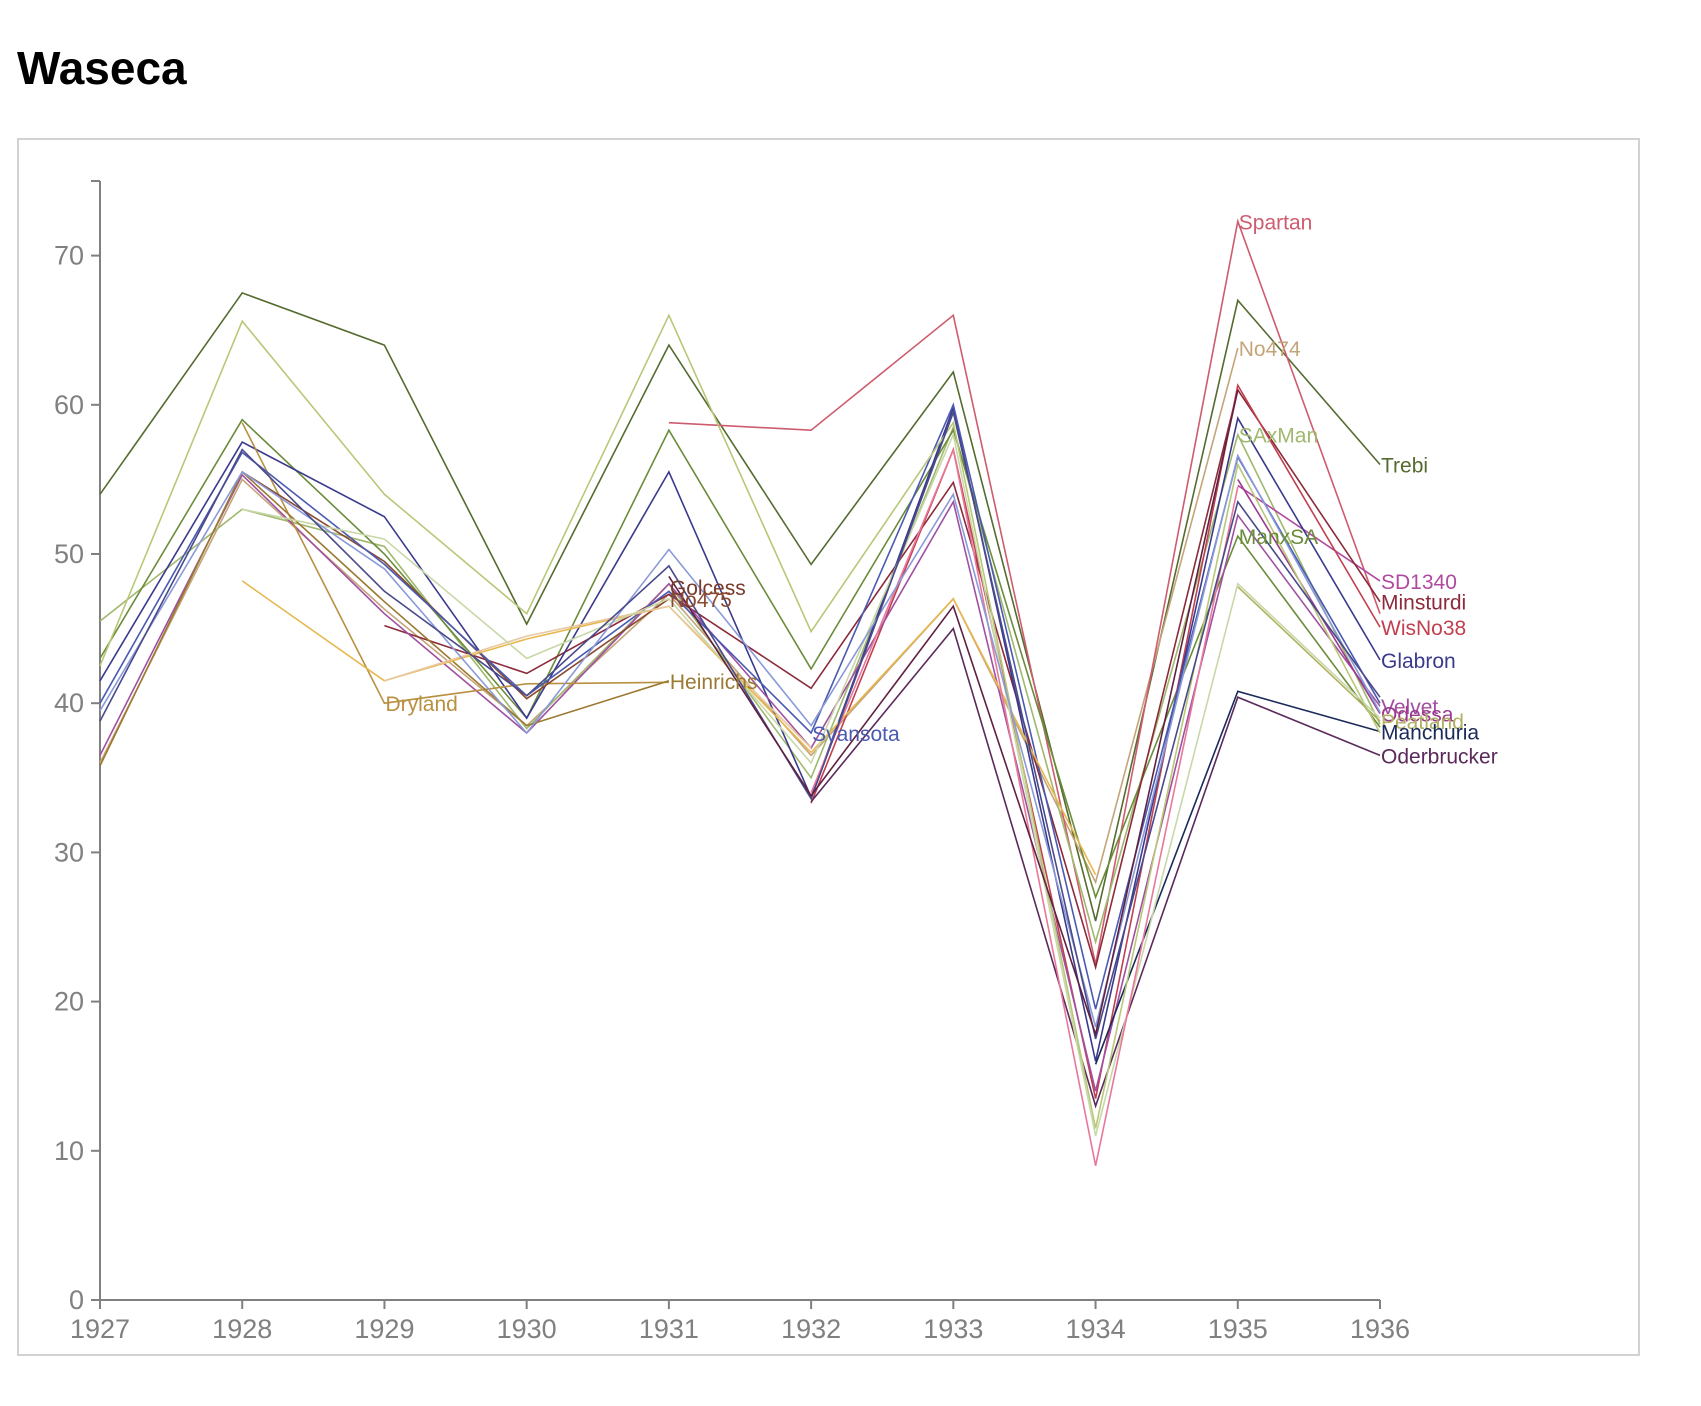  Describe the element at coordinates (1270, 349) in the screenshot. I see `series-label-no474: No474` at that location.